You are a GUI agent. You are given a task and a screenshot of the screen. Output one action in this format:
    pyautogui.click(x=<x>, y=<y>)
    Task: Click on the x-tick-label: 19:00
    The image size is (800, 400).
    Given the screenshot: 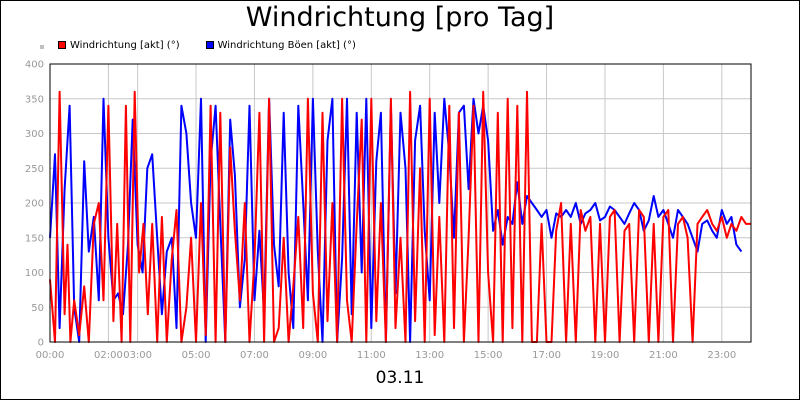 What is the action you would take?
    pyautogui.click(x=605, y=355)
    